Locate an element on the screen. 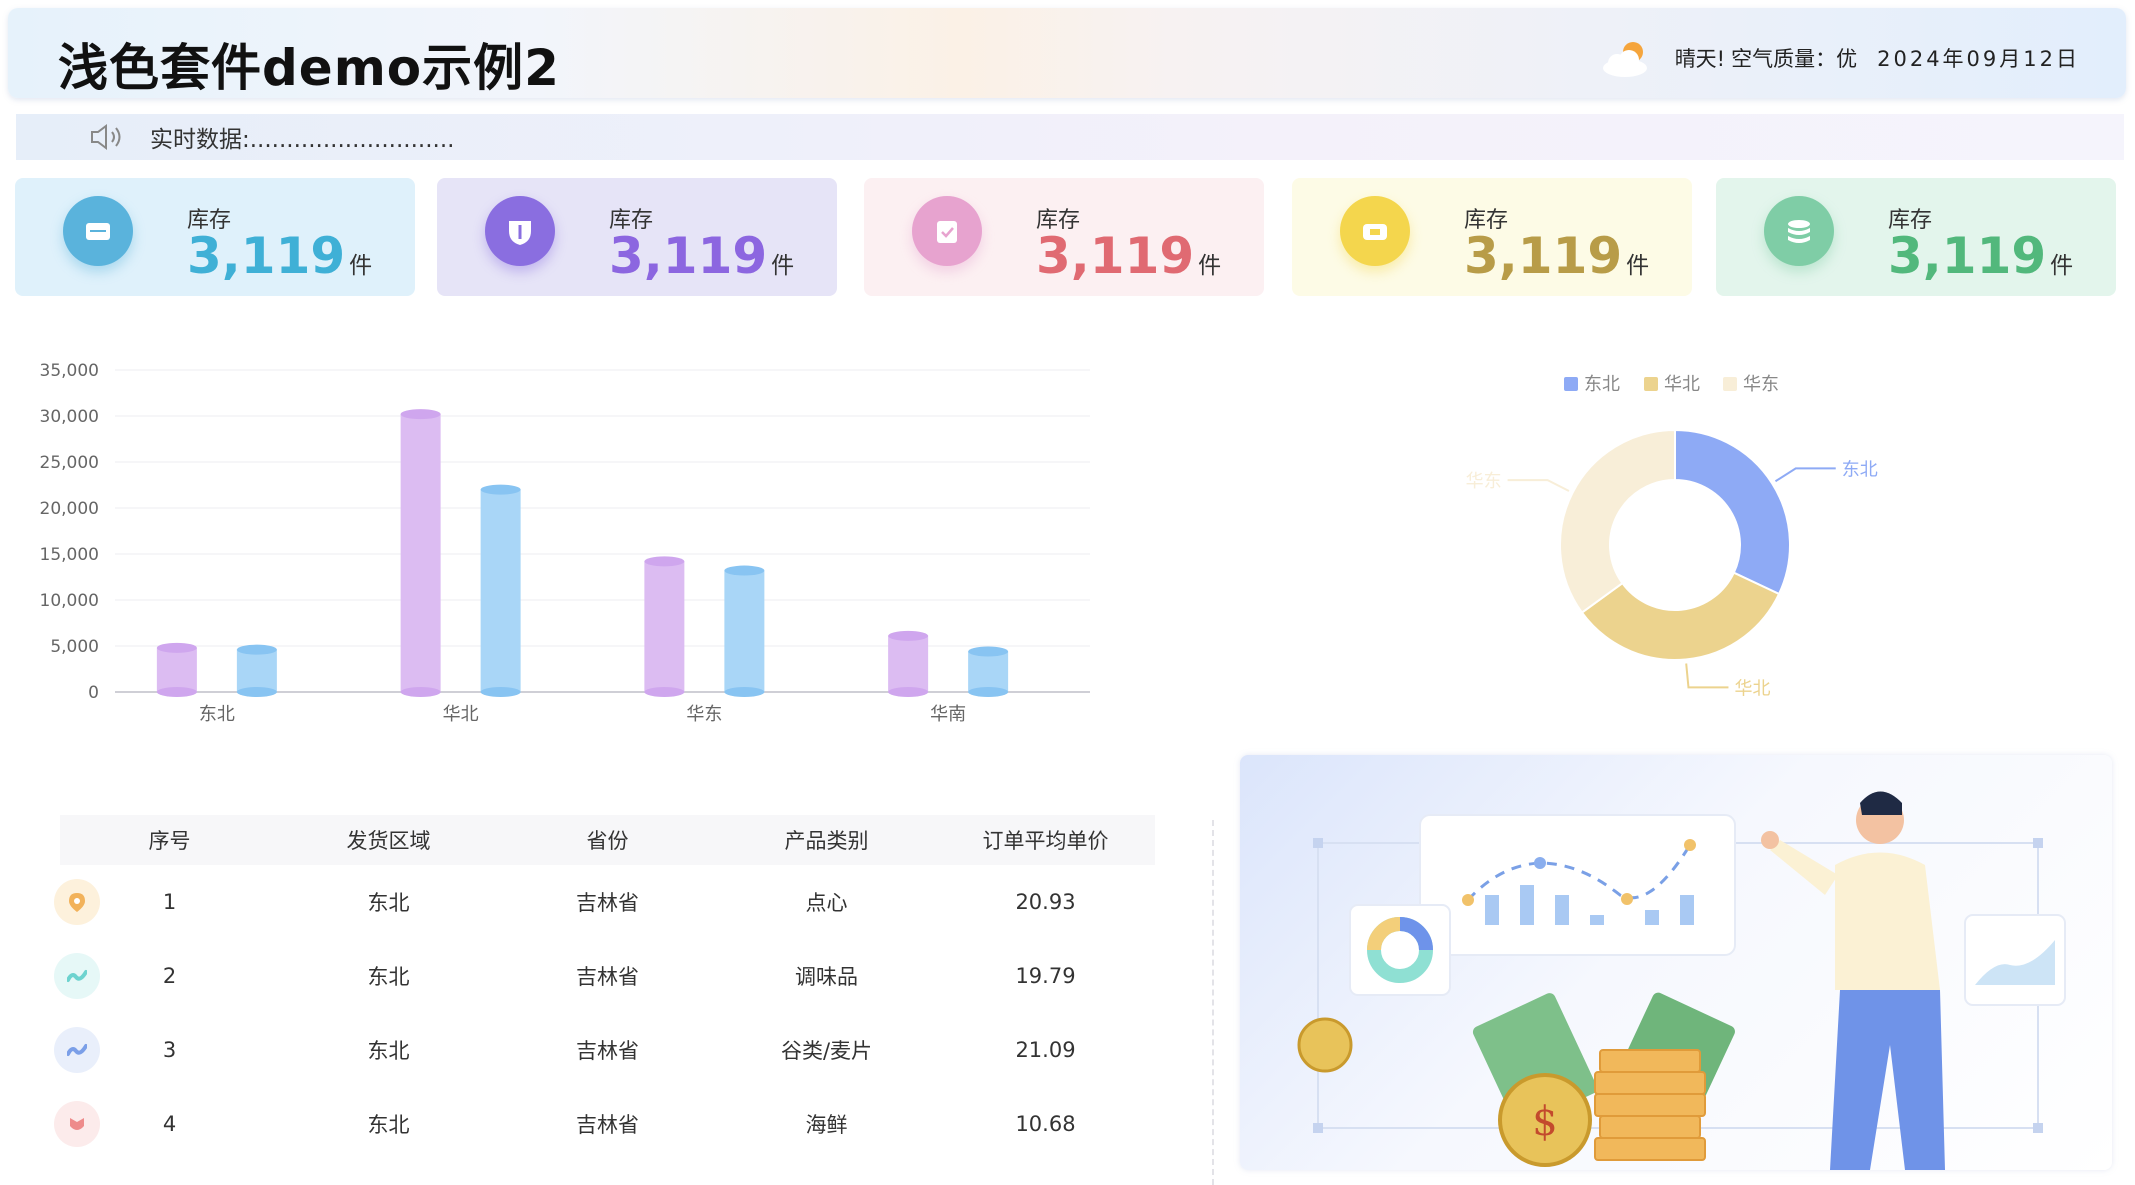 The image size is (2135, 1185). table-cell: 谷类/麦片 is located at coordinates (826, 1051).